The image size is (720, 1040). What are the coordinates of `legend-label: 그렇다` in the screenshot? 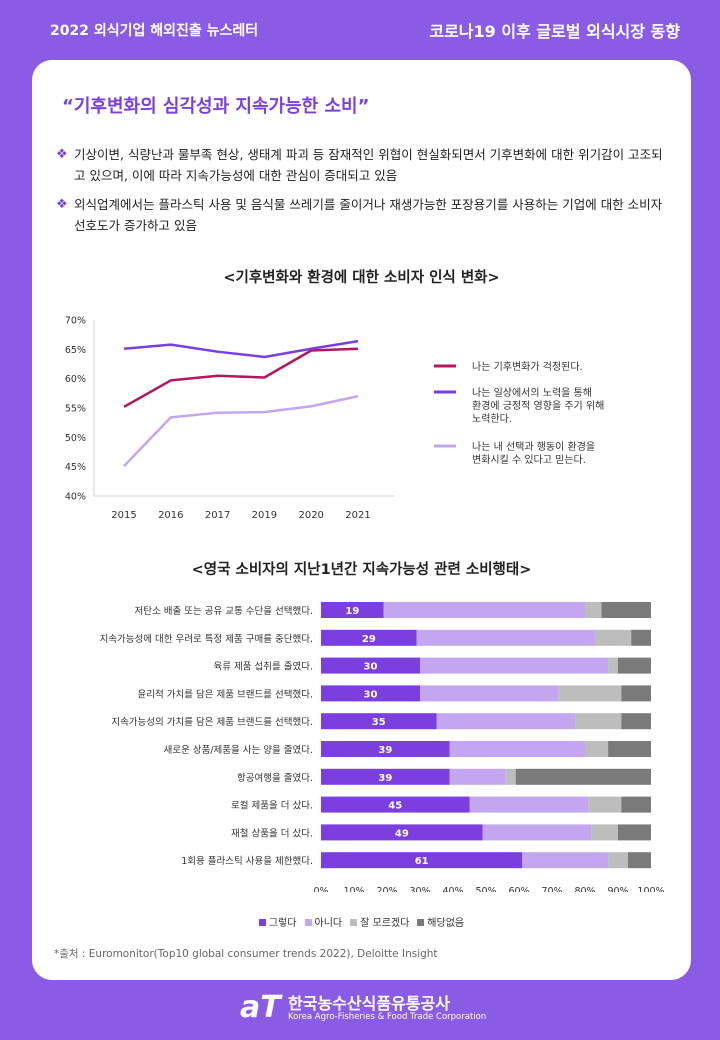 It's located at (282, 923).